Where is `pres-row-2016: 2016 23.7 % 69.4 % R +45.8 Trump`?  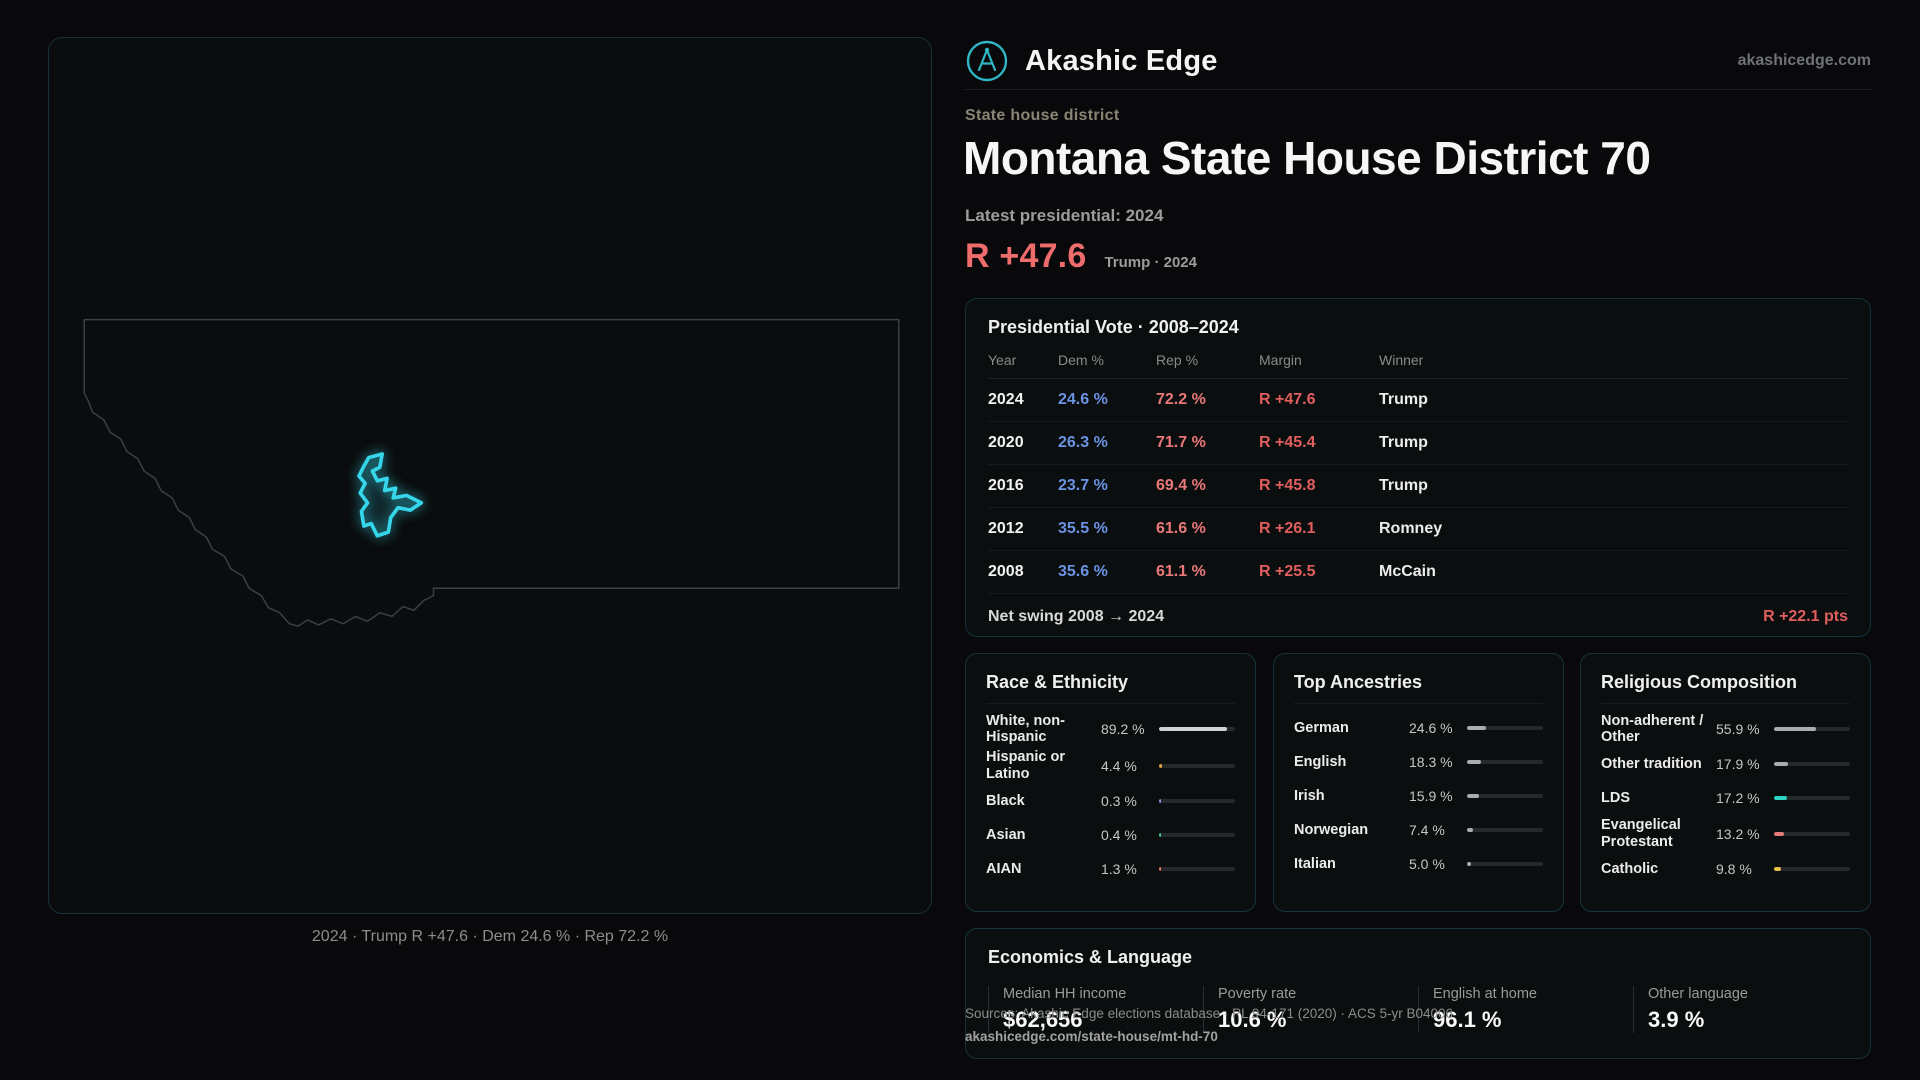 pres-row-2016: 2016 23.7 % 69.4 % R +45.8 Trump is located at coordinates (1418, 486).